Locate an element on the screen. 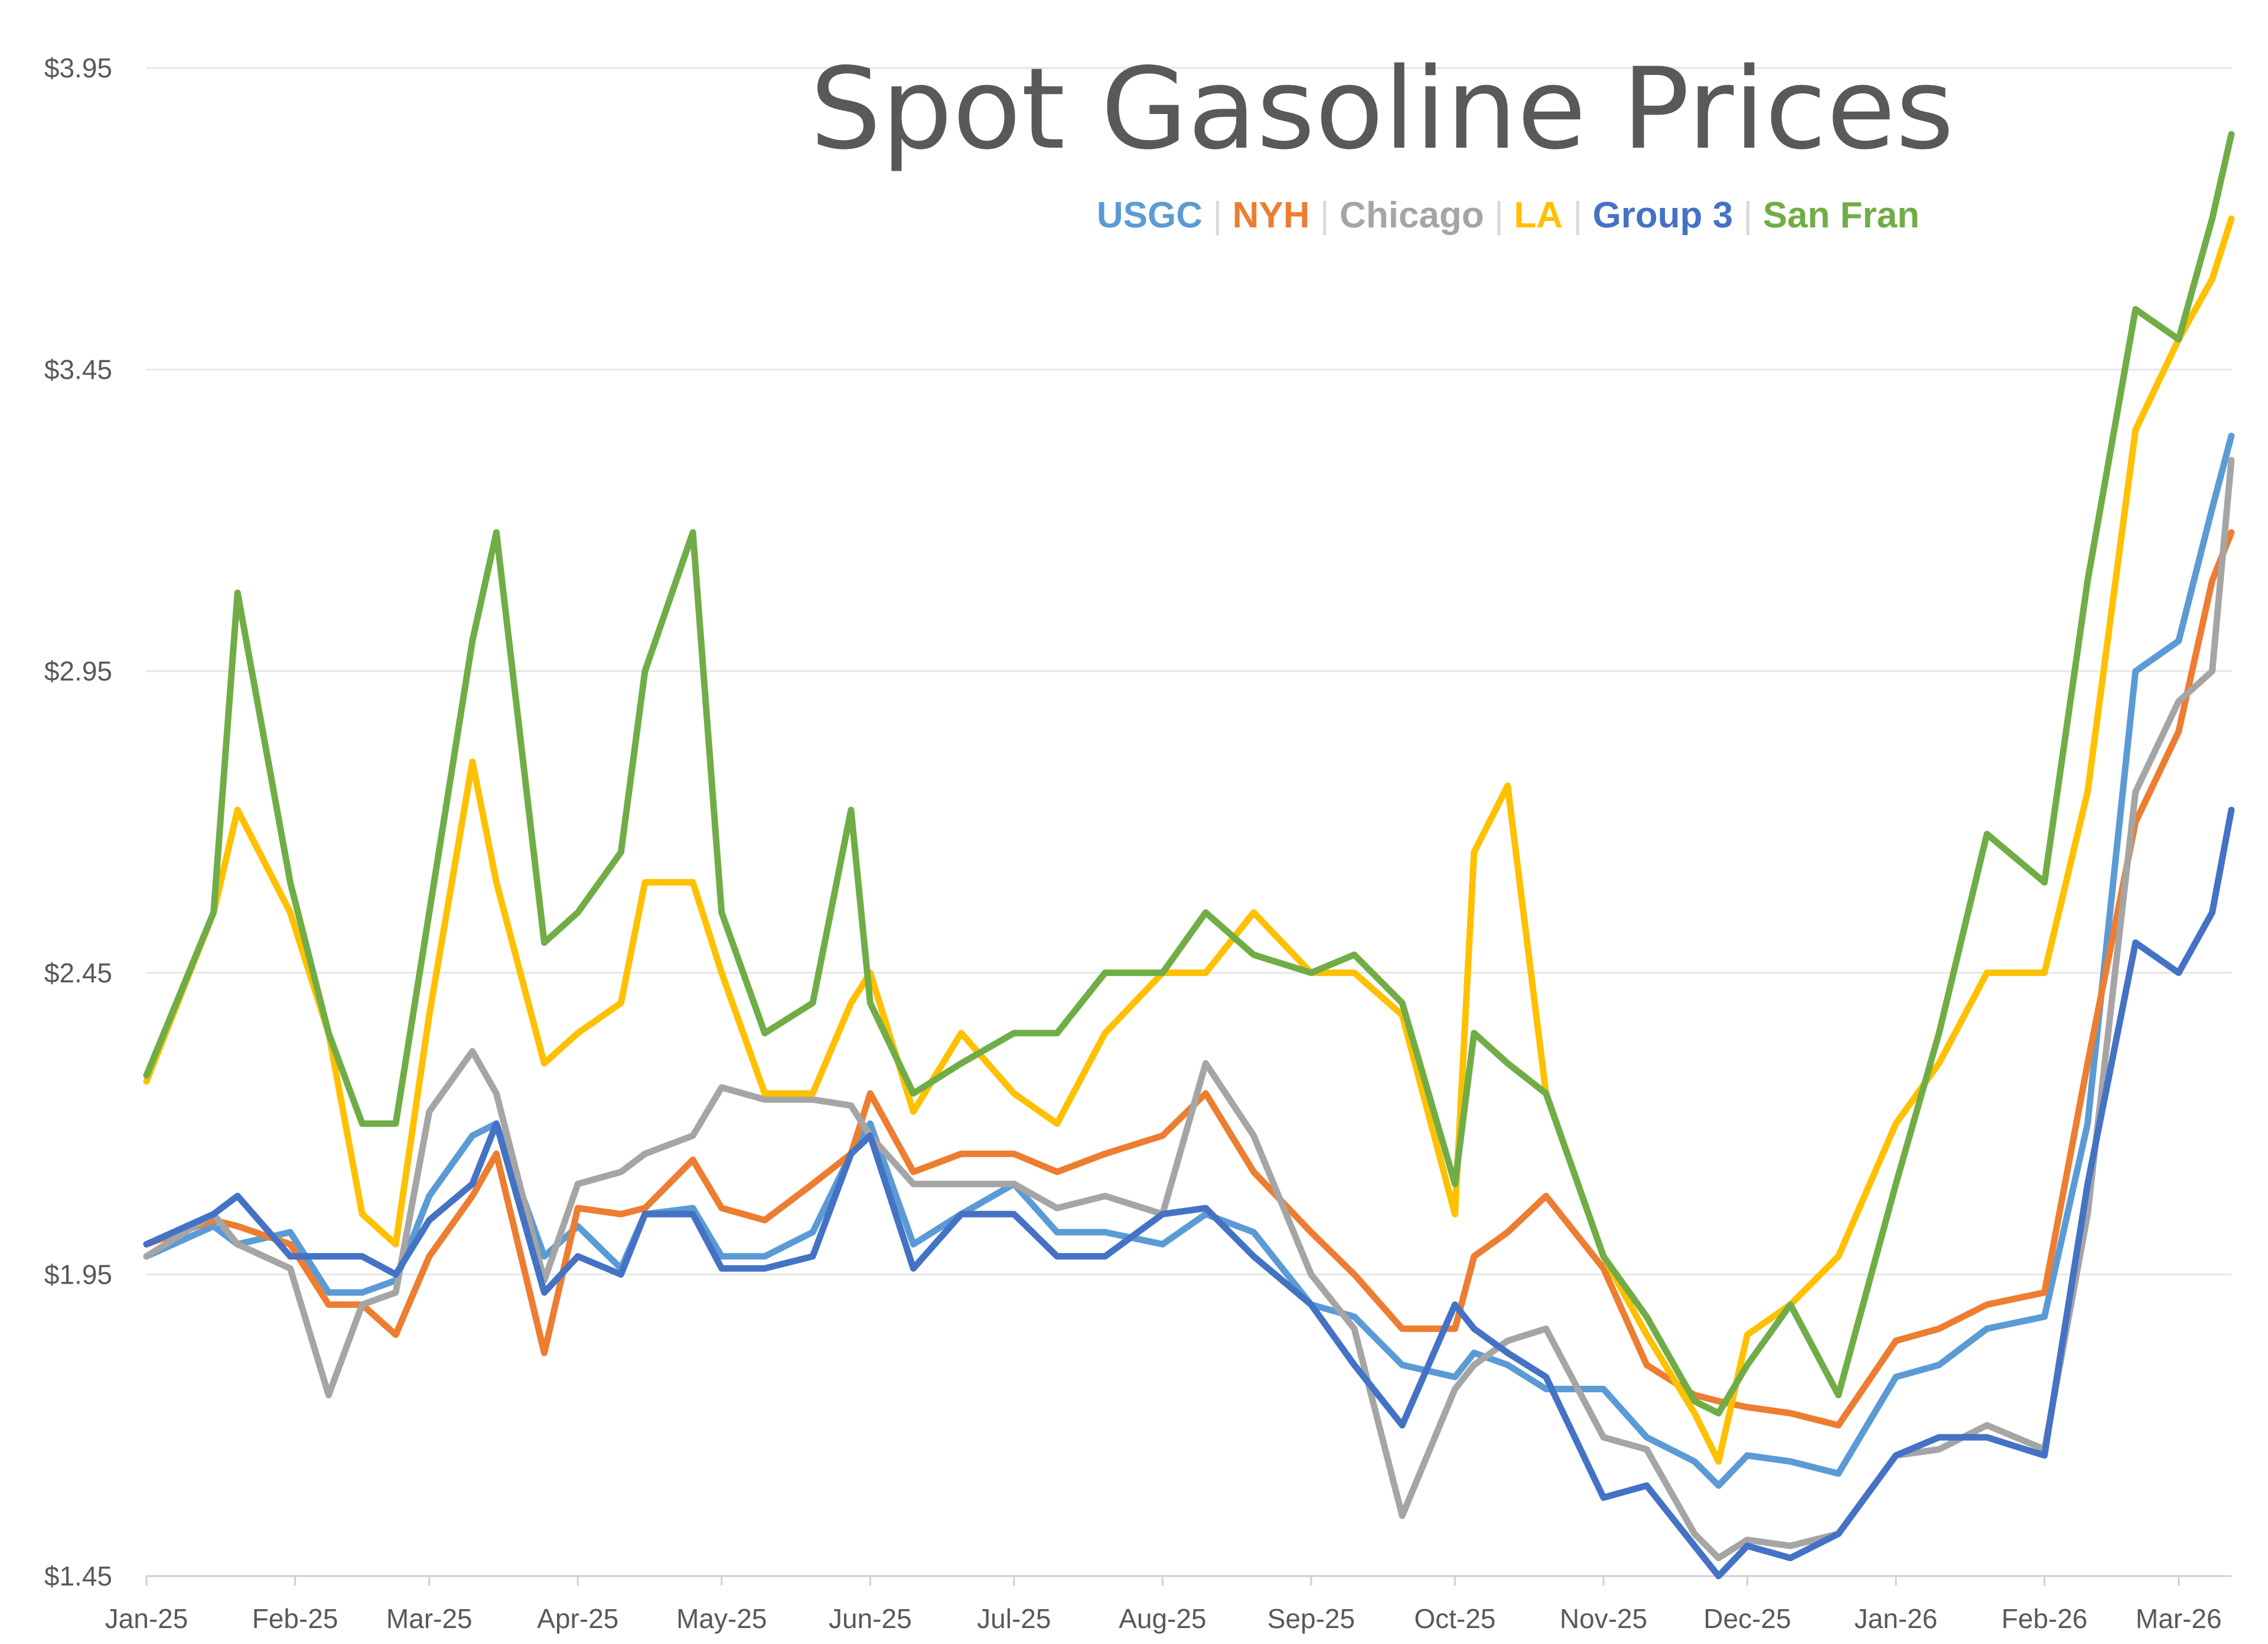  chart-title: Spot Gasoline Prices is located at coordinates (1382, 109).